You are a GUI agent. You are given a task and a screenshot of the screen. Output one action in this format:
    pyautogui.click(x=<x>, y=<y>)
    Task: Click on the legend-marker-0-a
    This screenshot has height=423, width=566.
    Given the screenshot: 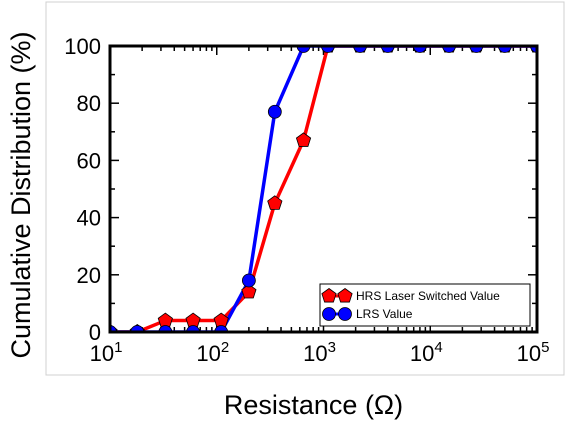 What is the action you would take?
    pyautogui.click(x=329, y=295)
    